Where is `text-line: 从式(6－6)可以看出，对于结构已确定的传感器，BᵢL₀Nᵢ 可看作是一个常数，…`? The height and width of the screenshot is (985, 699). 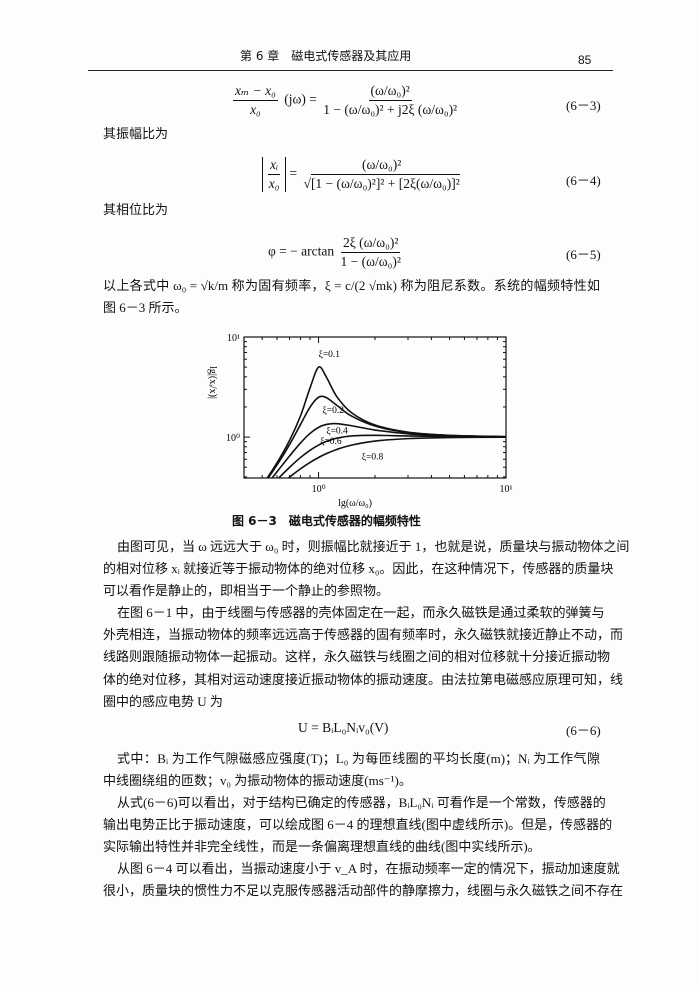
text-line: 从式(6－6)可以看出，对于结构已确定的传感器，BᵢL₀Nᵢ 可看作是一个常数，… is located at coordinates (361, 802).